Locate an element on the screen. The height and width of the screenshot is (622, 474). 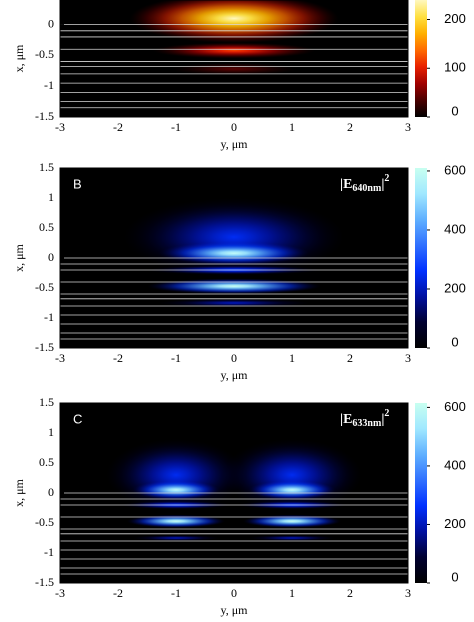
field-label-sub: 640nm is located at coordinates (367, 188).